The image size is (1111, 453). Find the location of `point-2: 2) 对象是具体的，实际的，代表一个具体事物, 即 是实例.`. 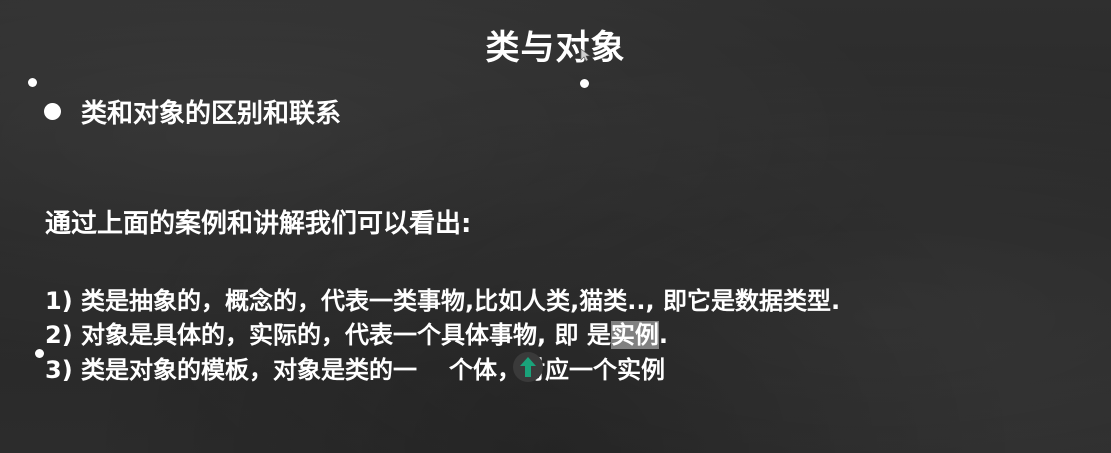

point-2: 2) 对象是具体的，实际的，代表一个具体事物, 即 是实例. is located at coordinates (356, 332).